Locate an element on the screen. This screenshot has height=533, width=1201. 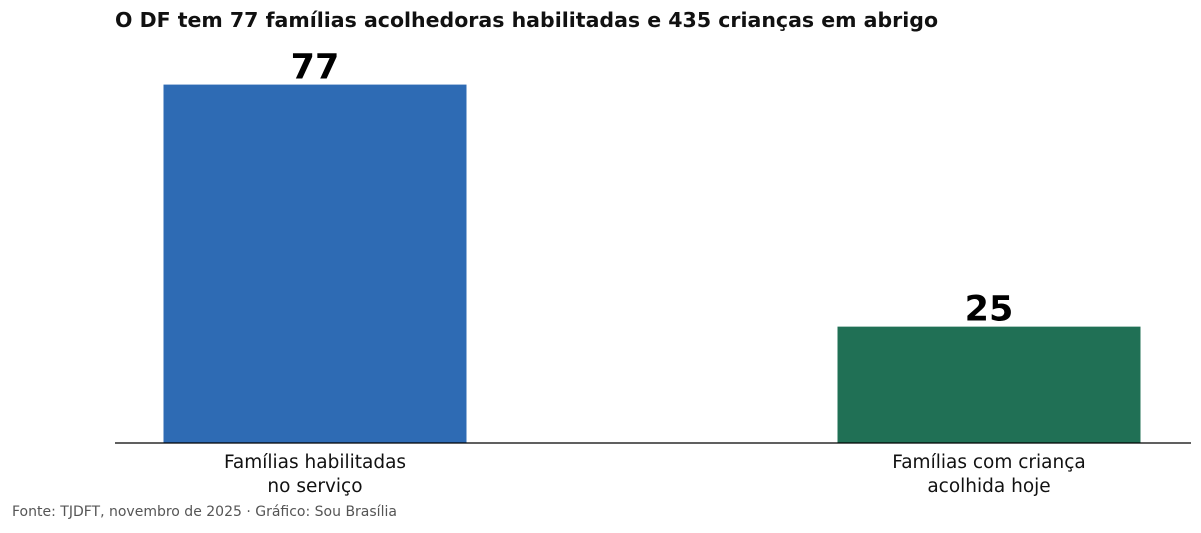
category-label-1-line-1: Famílias habilitadas is located at coordinates (315, 462).